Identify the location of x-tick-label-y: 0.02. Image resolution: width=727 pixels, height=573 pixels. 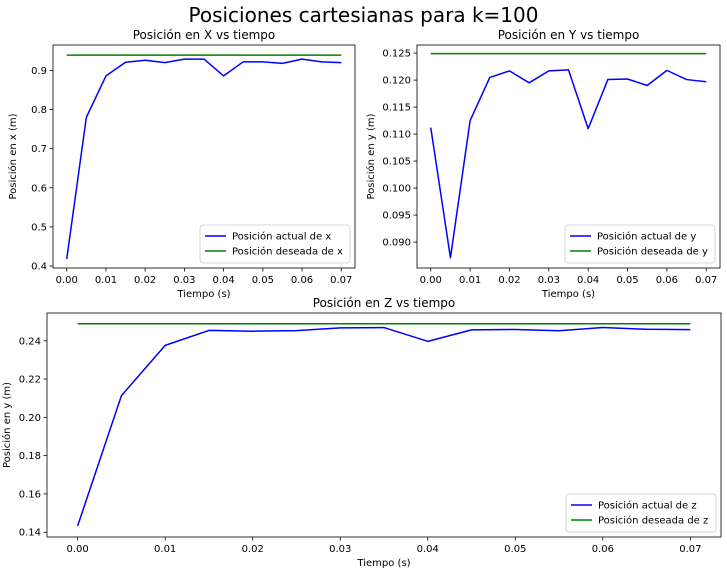
(509, 280).